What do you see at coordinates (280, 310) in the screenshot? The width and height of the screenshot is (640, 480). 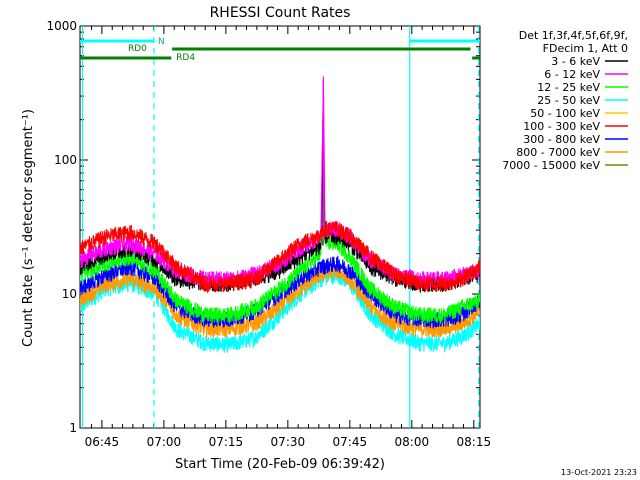 I see `series-line-25-50keV` at bounding box center [280, 310].